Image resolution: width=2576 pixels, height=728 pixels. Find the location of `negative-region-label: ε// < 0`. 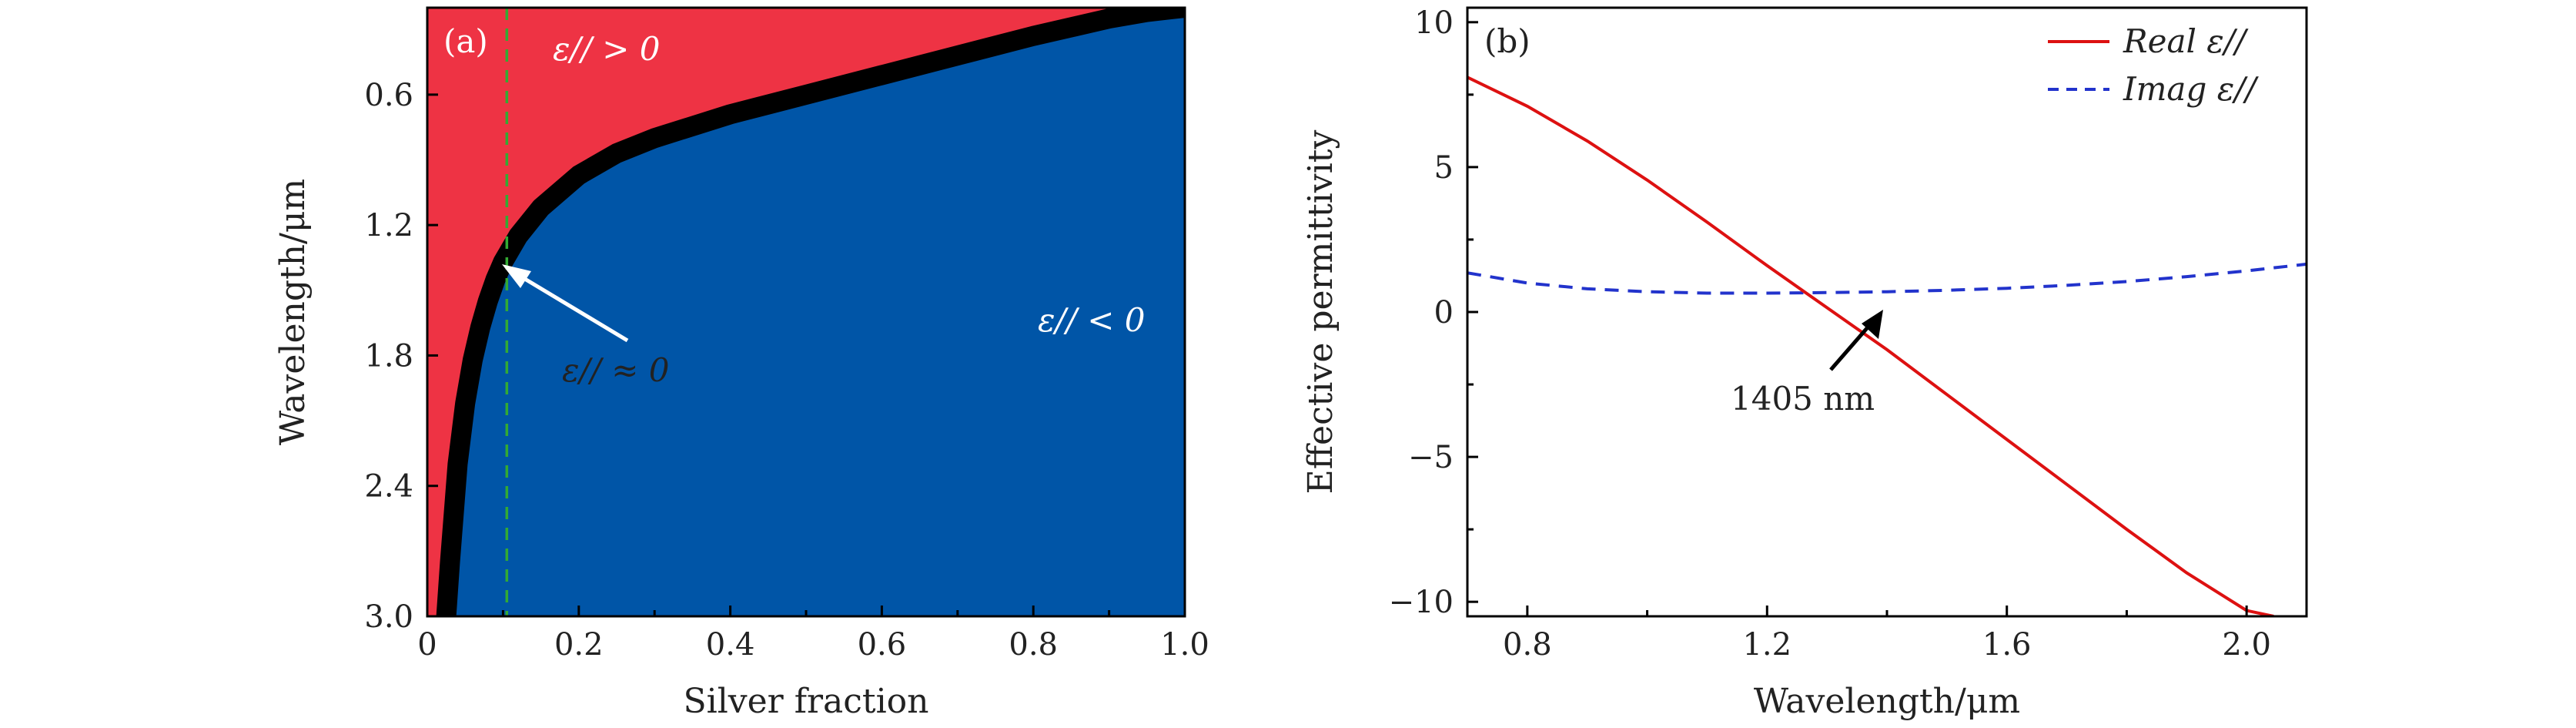

negative-region-label: ε// < 0 is located at coordinates (1091, 320).